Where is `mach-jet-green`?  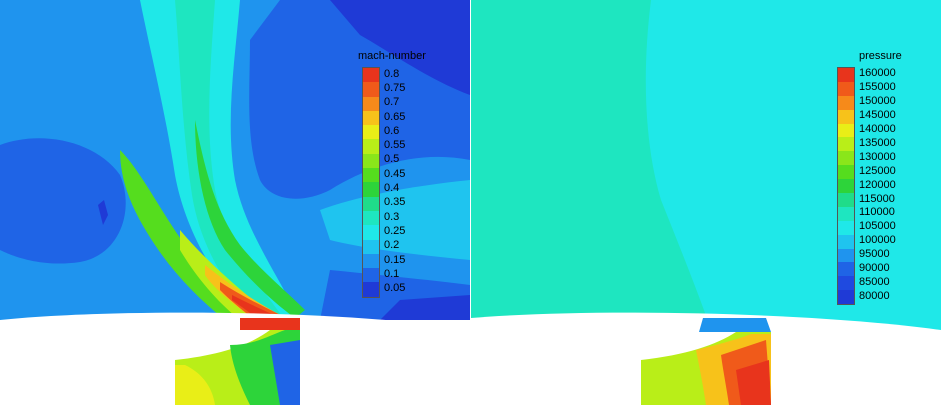
mach-jet-green is located at coordinates (190, 235).